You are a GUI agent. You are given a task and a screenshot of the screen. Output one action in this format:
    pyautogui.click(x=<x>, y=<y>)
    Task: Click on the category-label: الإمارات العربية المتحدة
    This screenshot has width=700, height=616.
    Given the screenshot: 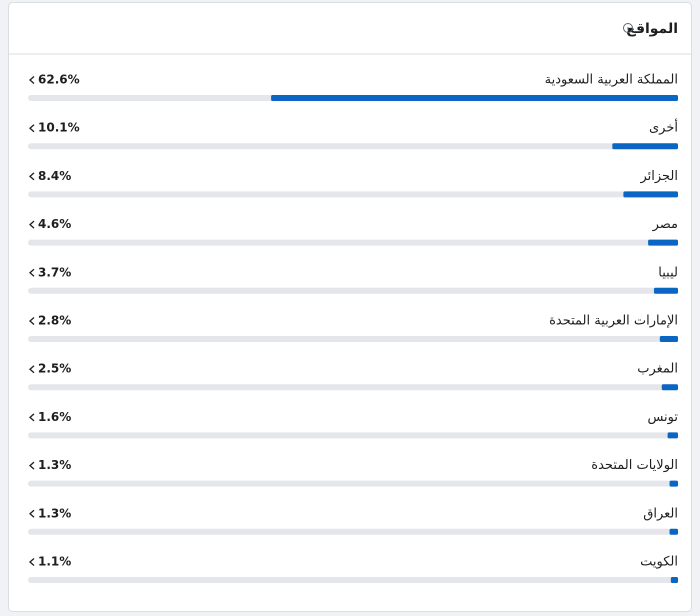 What is the action you would take?
    pyautogui.click(x=613, y=321)
    